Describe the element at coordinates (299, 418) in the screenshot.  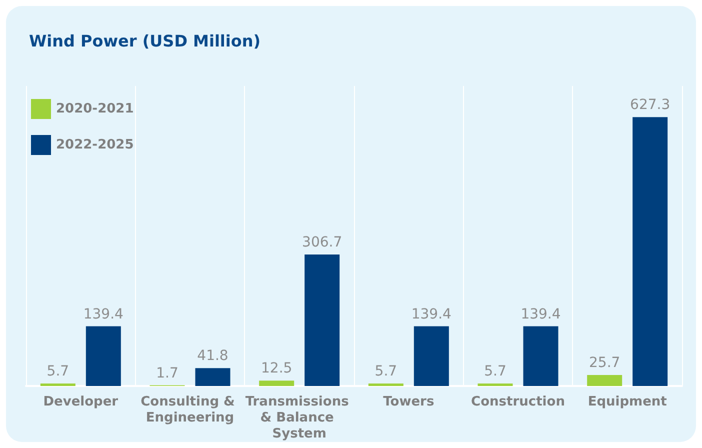
I see `x-tick-label: Transmissions & Balance System` at that location.